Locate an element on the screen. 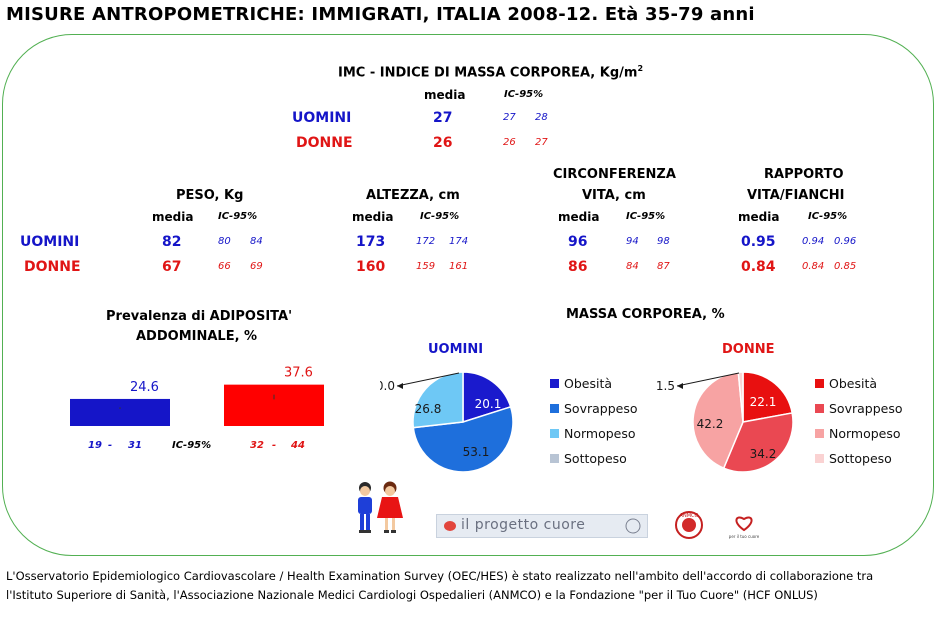  bar-donne-ci-hi: 44 is located at coordinates (298, 445).